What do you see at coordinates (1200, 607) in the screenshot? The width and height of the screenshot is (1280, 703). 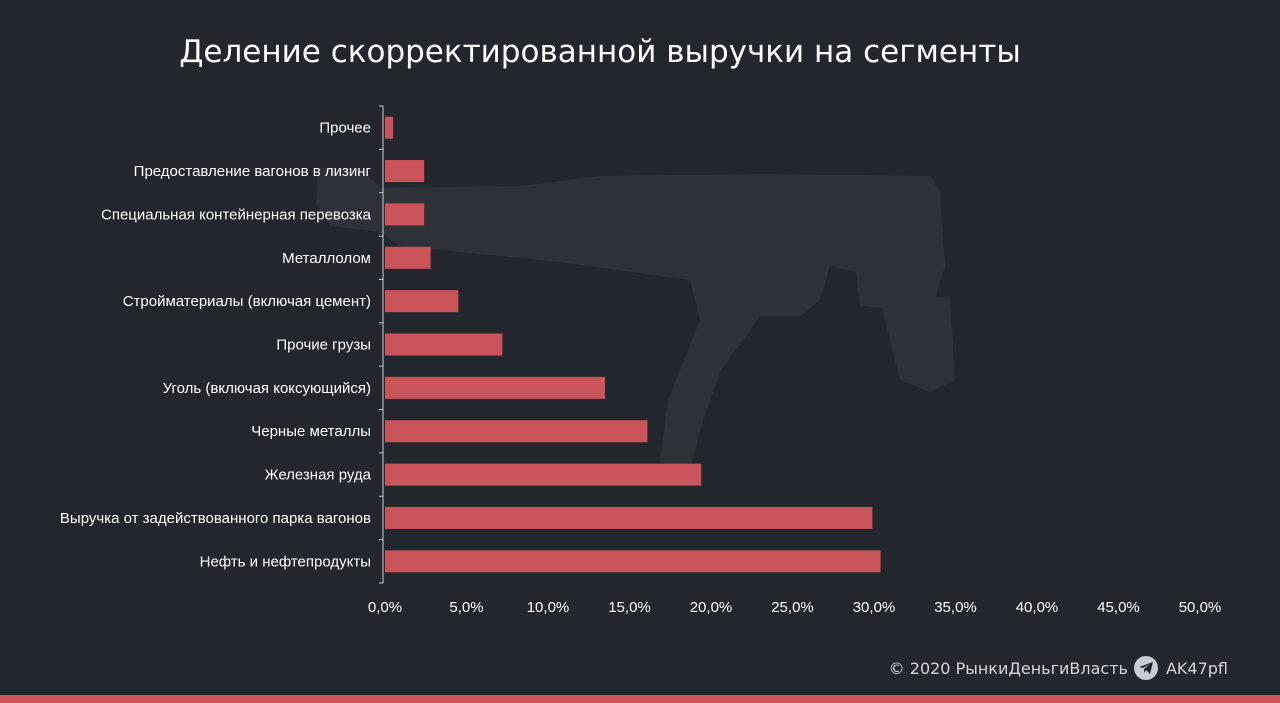 I see `x-tick-label: 50,0%` at bounding box center [1200, 607].